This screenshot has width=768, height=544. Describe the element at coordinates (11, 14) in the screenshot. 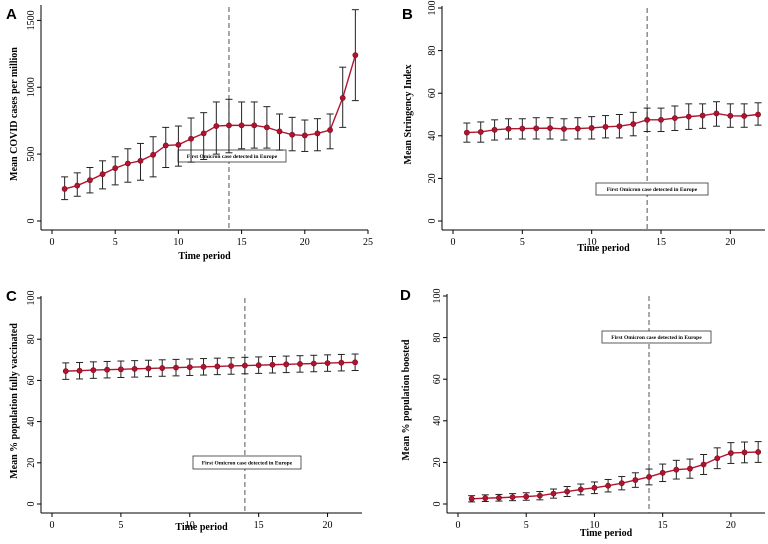

I see `panel-letter: A` at that location.